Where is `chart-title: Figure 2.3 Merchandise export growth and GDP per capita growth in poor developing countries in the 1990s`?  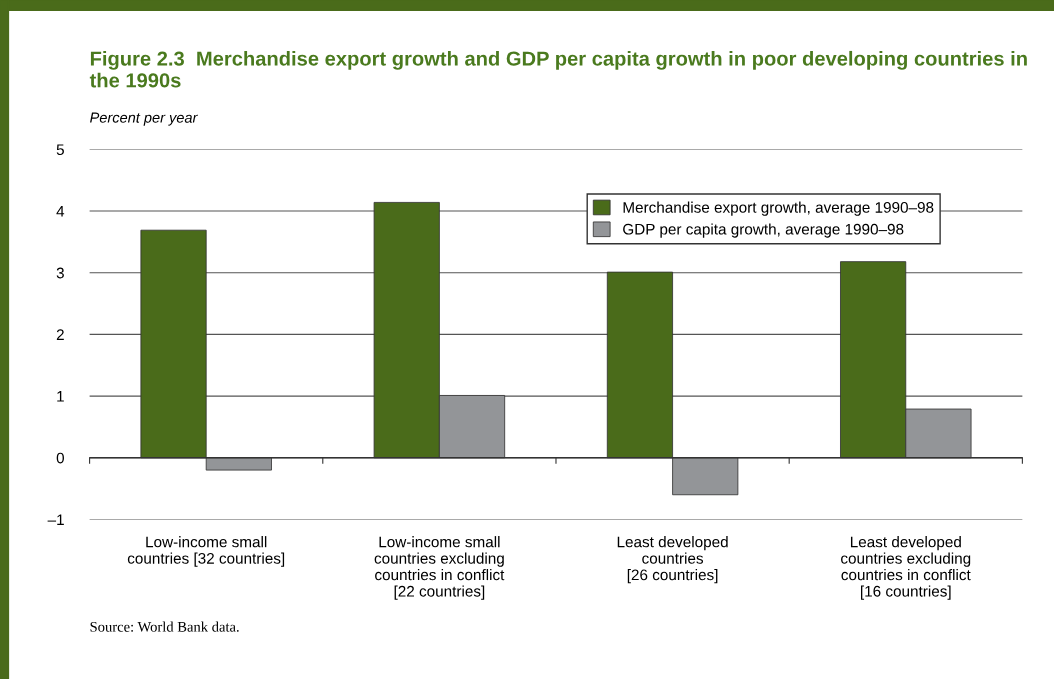 chart-title: Figure 2.3 Merchandise export growth and GDP per capita growth in poor developing countries in the 1990s is located at coordinates (558, 69).